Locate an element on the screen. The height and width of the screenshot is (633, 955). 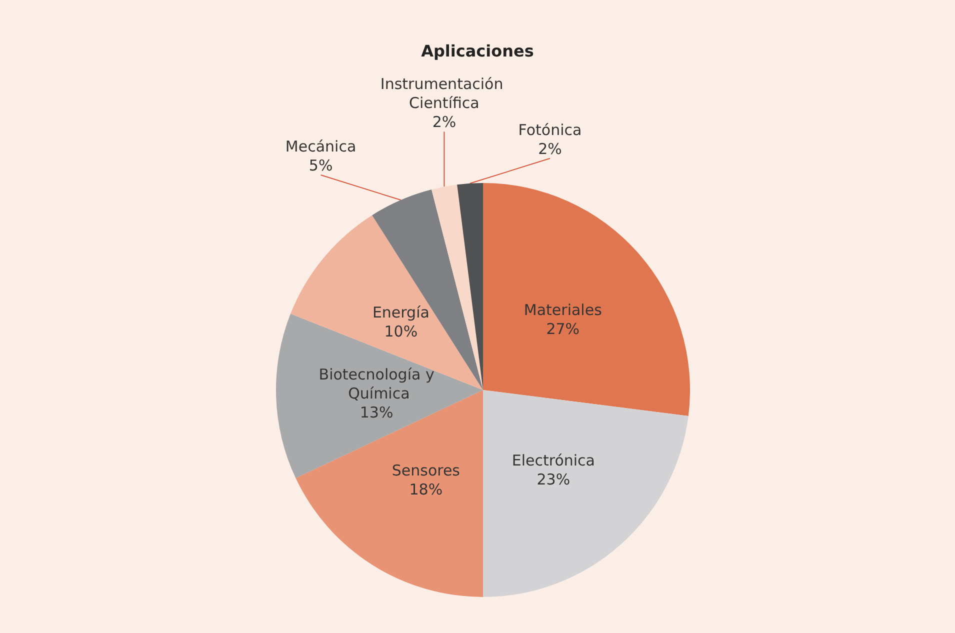
slice-label: Electrónica is located at coordinates (553, 460).